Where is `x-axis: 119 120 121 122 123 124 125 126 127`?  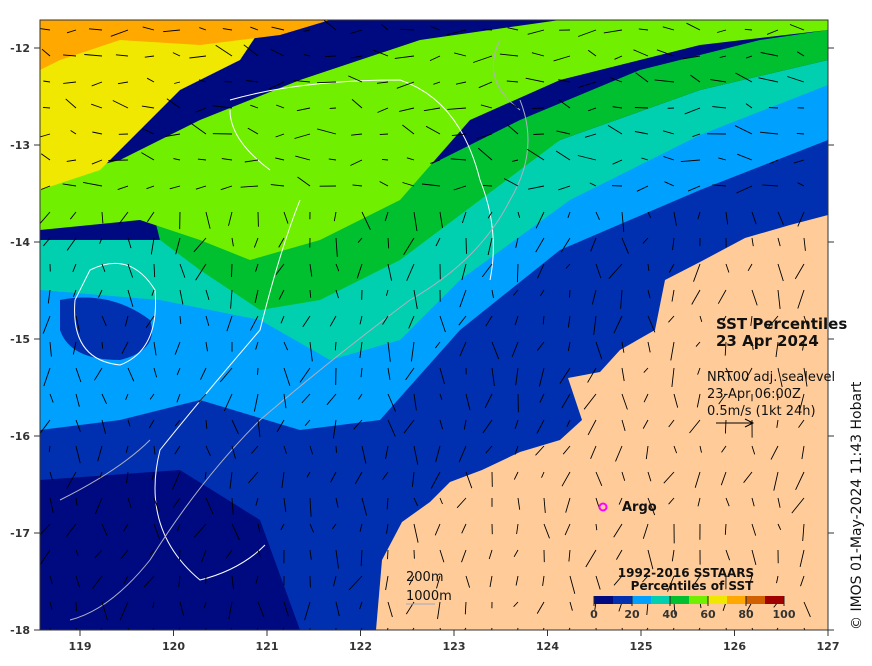
x-axis: 119 120 121 122 123 124 125 126 127 is located at coordinates (454, 641).